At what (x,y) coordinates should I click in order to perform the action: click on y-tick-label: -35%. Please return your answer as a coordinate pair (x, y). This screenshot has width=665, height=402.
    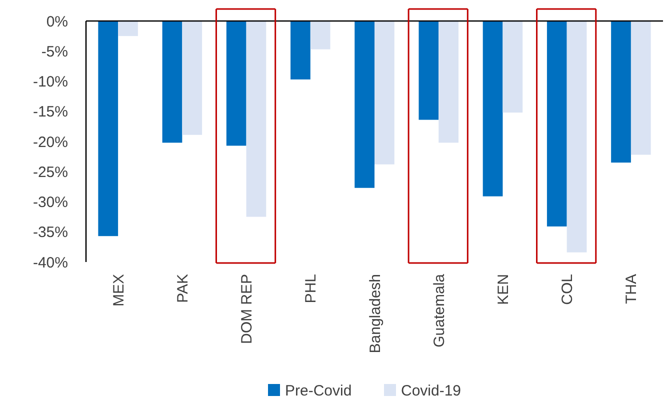
    Looking at the image, I should click on (50, 233).